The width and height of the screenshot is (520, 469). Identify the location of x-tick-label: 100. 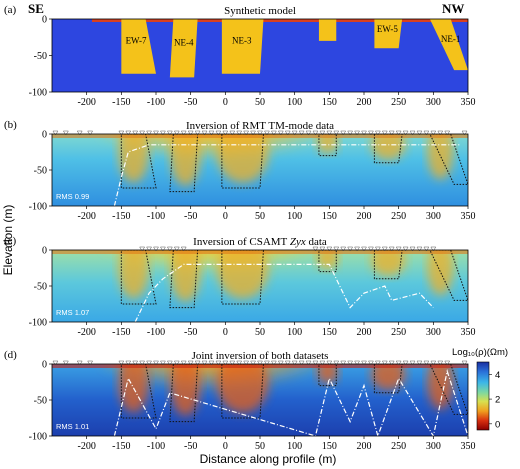
(294, 102).